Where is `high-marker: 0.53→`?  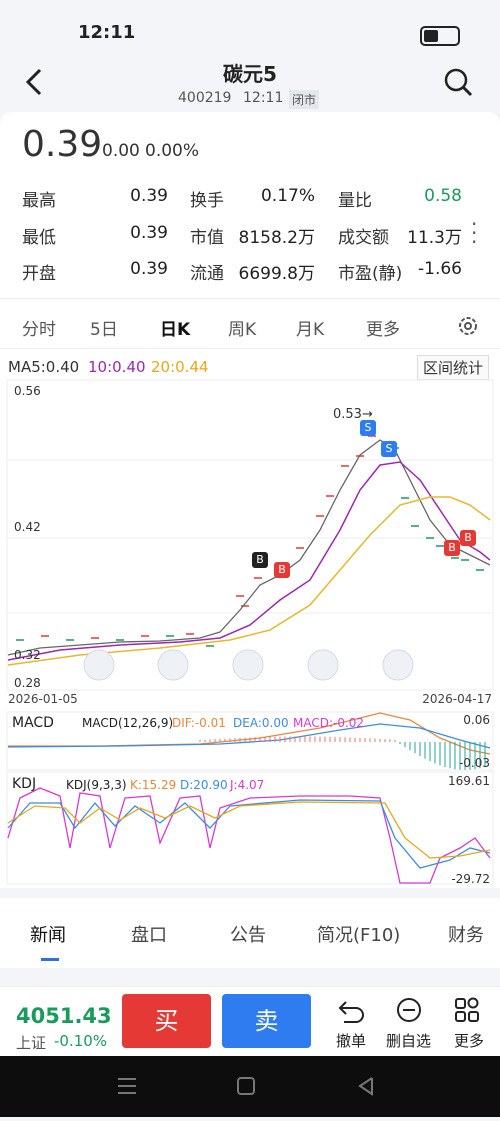 high-marker: 0.53→ is located at coordinates (353, 414).